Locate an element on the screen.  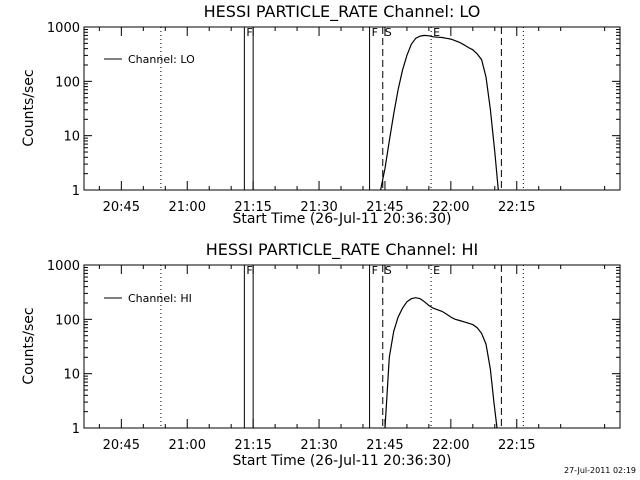
y-axis-label-lo: Counts/sec is located at coordinates (29, 107).